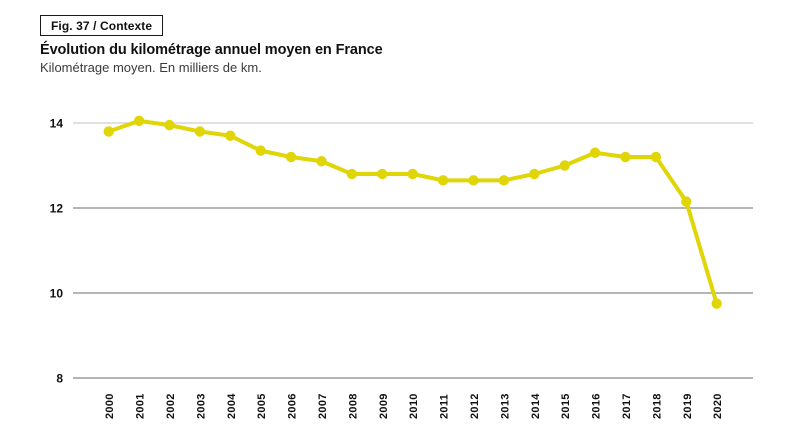  Describe the element at coordinates (139, 121) in the screenshot. I see `data-point-2001` at that location.